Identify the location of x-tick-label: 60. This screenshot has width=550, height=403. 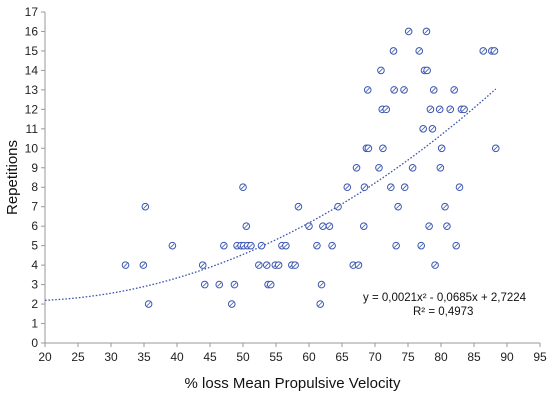
(309, 357).